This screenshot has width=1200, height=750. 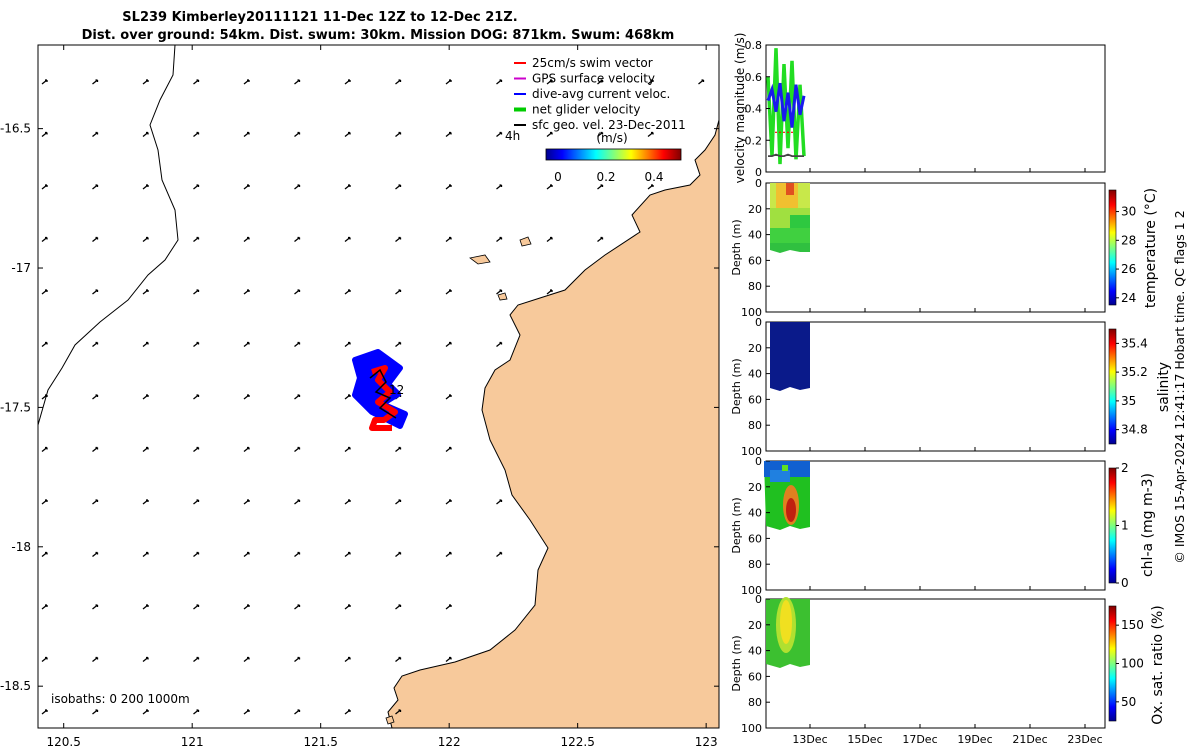 I want to click on map-y-tick-label: -16.5, so click(x=15, y=129).